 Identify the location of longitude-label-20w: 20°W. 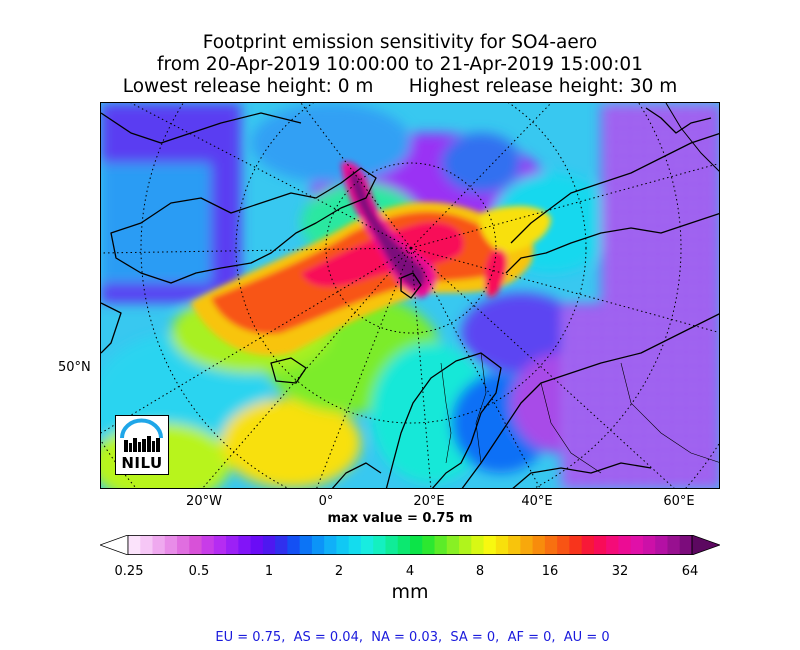
(204, 501).